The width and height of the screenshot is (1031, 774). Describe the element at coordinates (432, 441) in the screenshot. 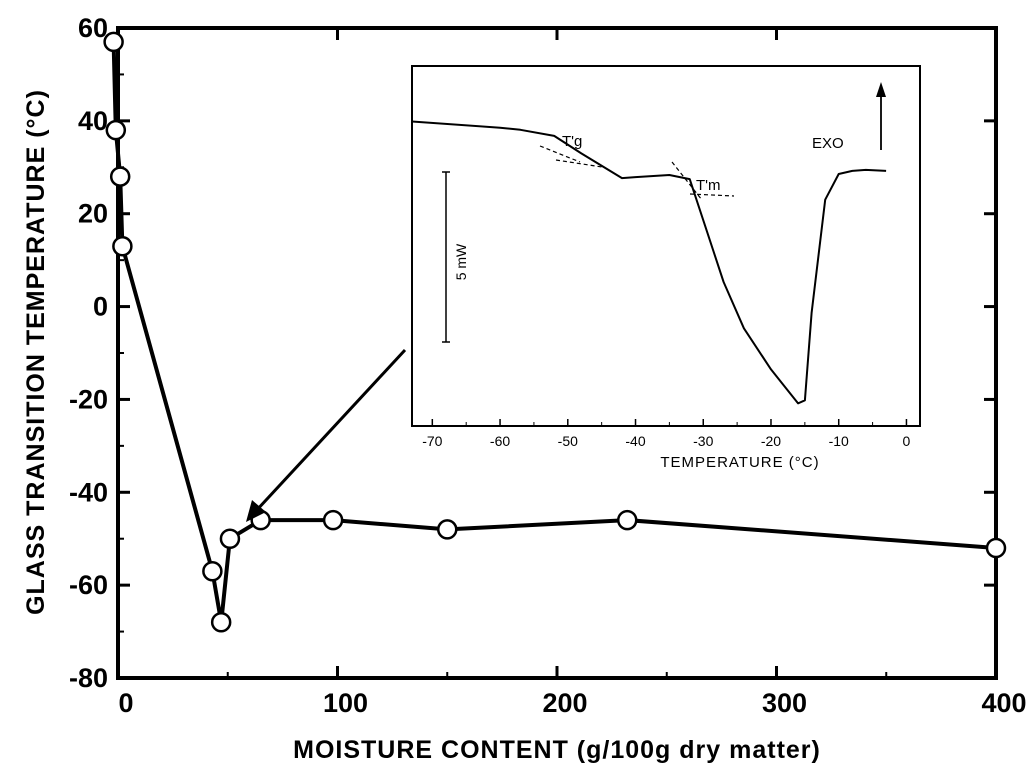

I see `inset-x-tick-label: -70` at that location.